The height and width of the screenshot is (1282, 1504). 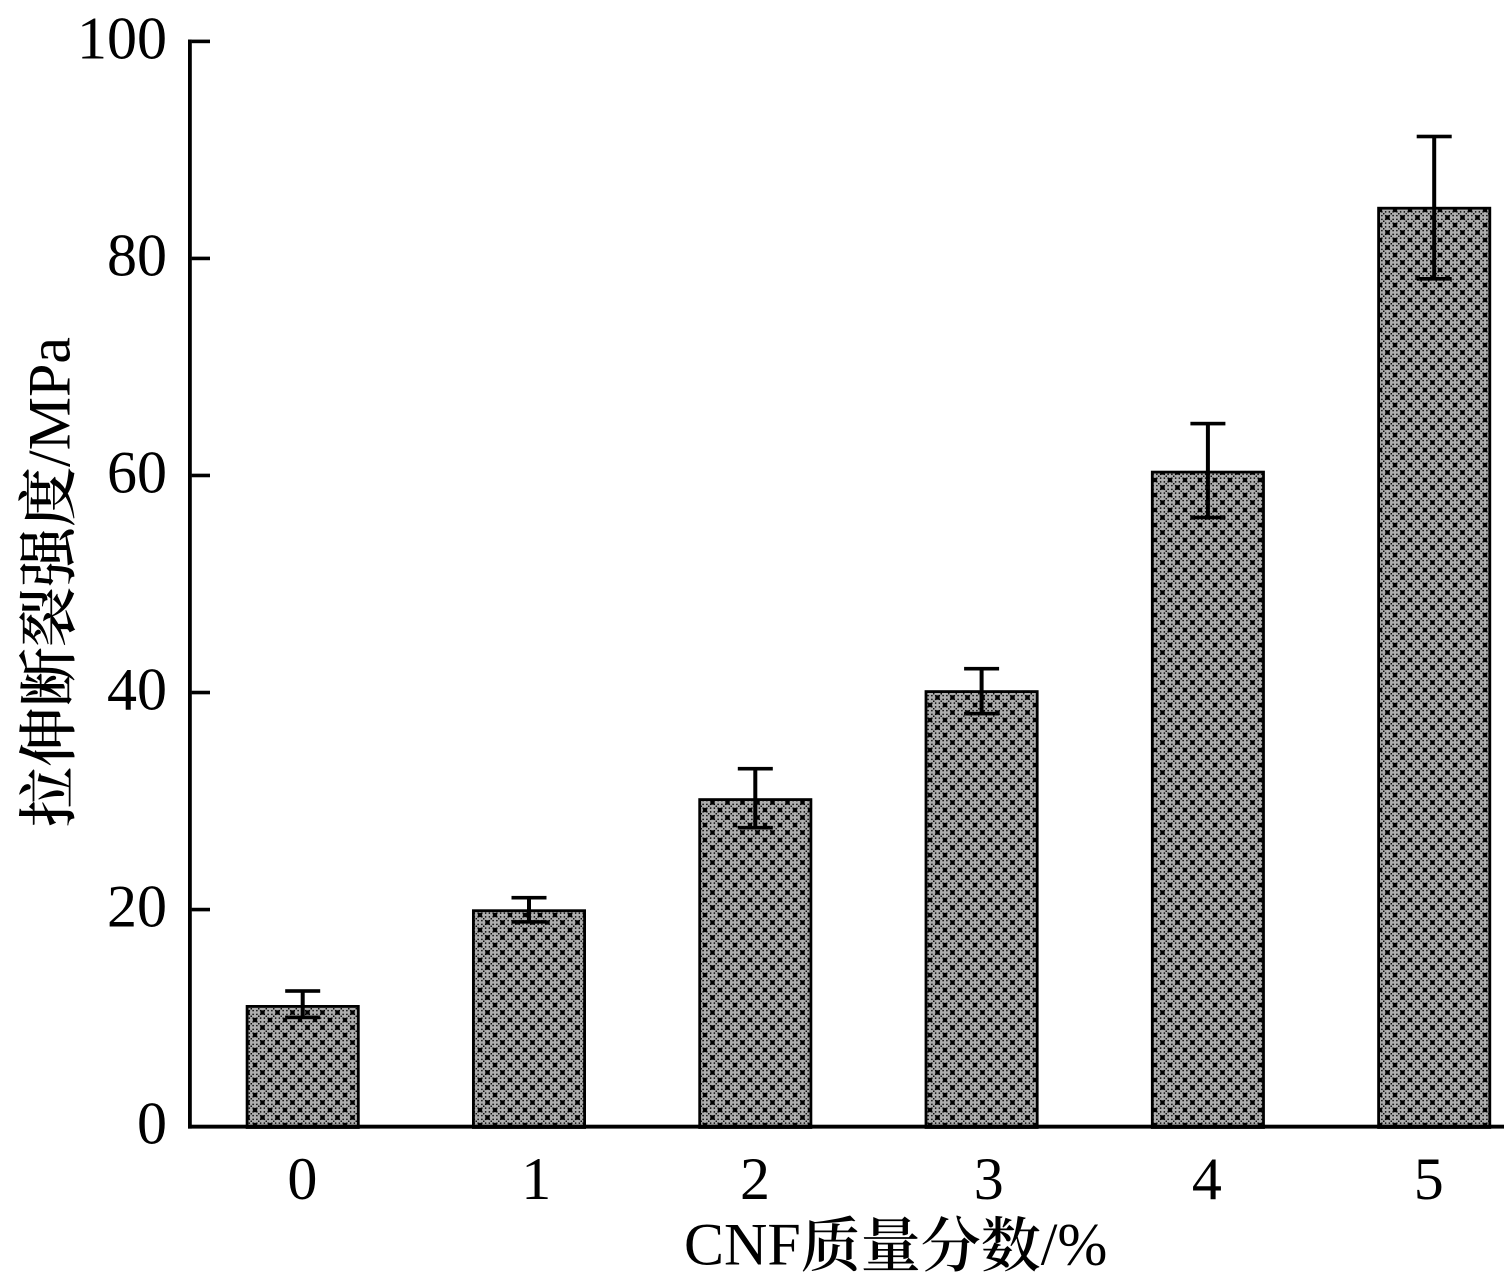 What do you see at coordinates (755, 1179) in the screenshot?
I see `svg-text: 2` at bounding box center [755, 1179].